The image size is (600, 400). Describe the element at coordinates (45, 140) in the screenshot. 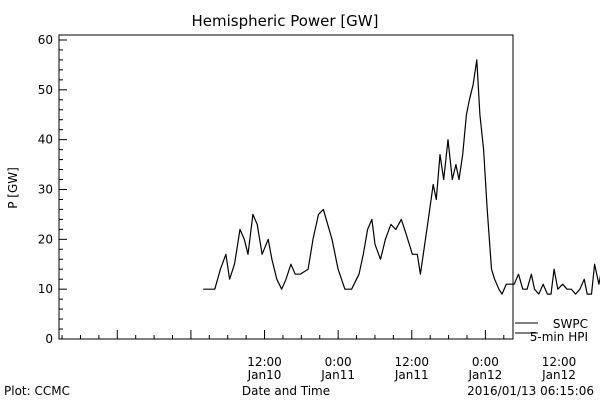

I see `y-tick-label: 40` at that location.